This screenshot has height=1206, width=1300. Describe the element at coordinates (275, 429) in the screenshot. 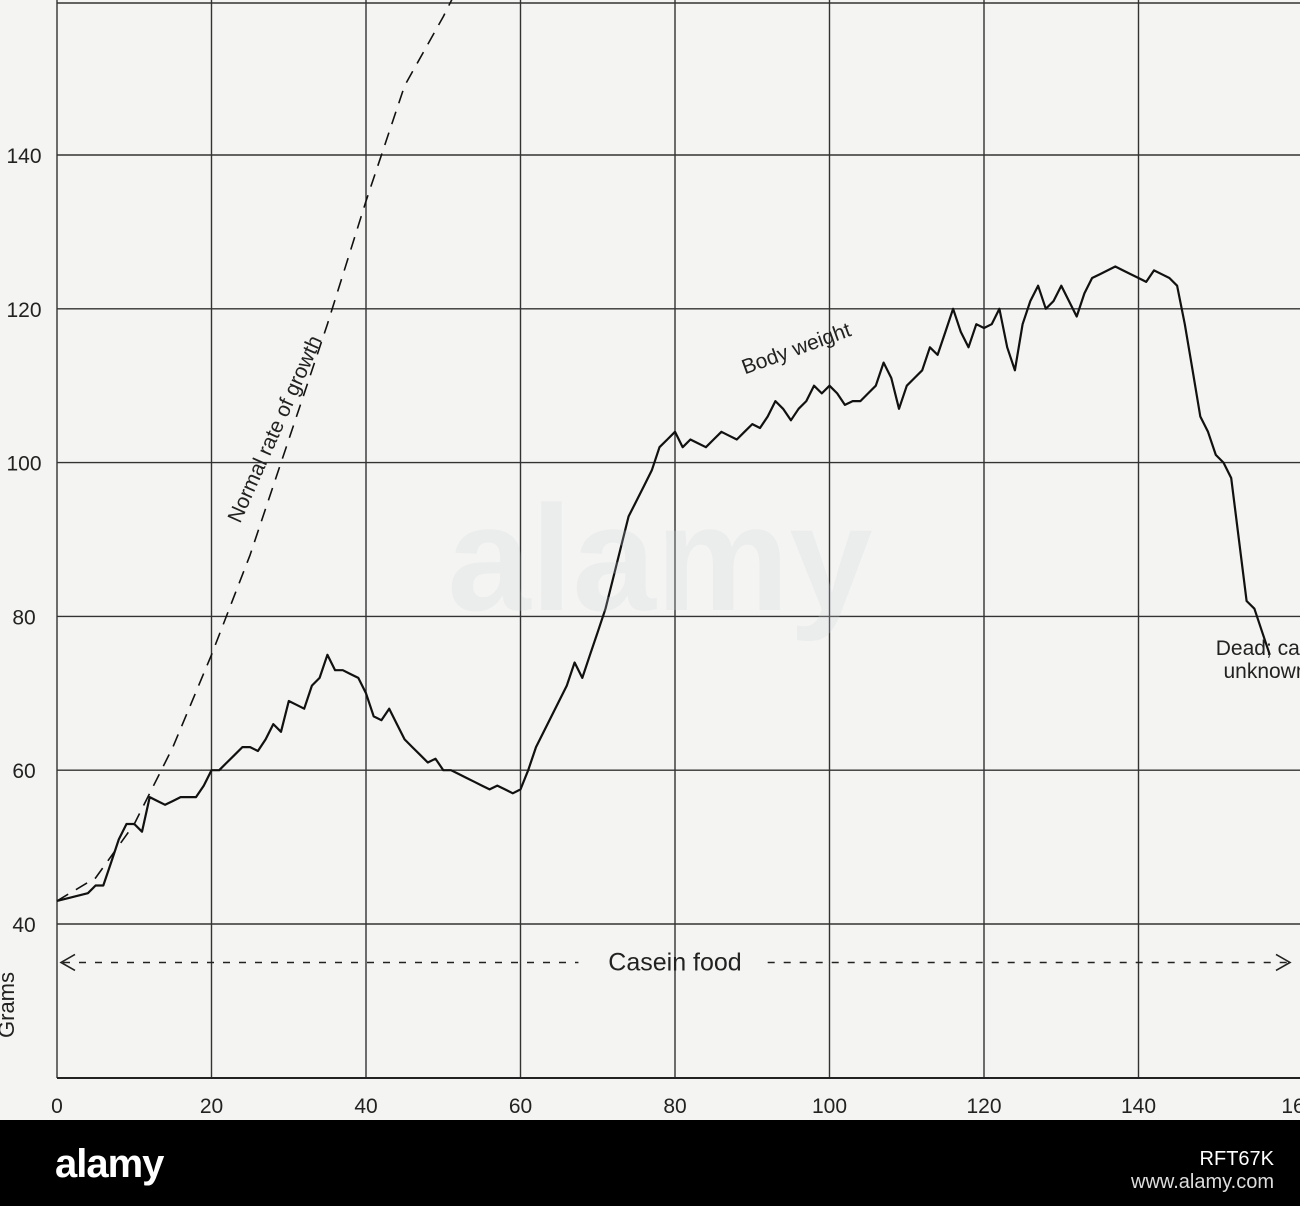

I see `normal-growth-label: Normal rate of growth` at that location.